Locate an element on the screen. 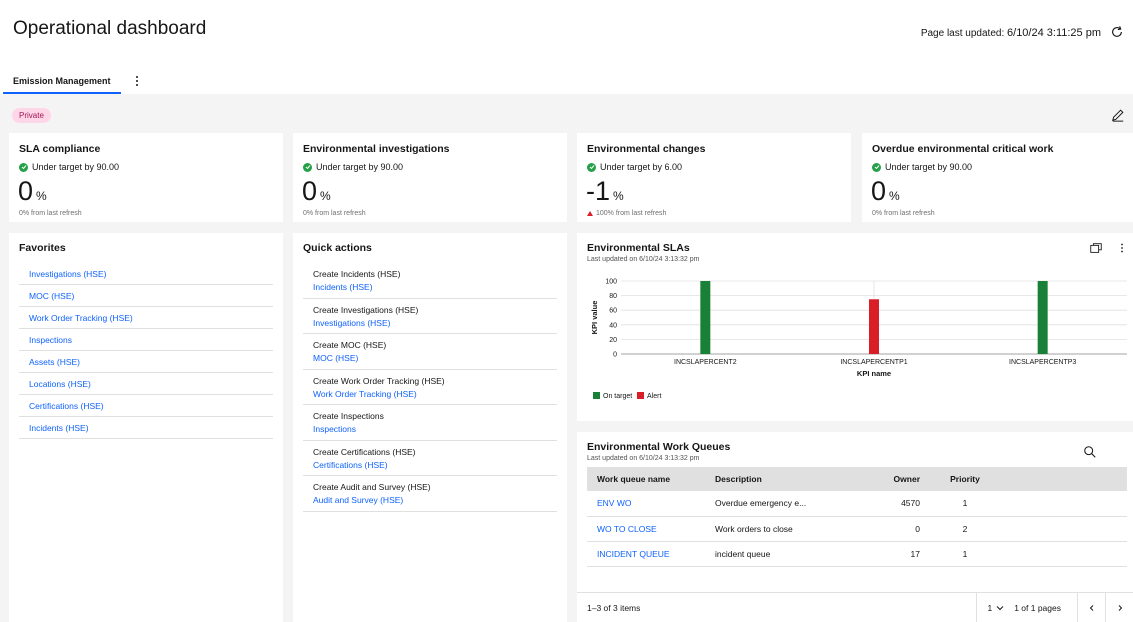  expand-icon is located at coordinates (1096, 248).